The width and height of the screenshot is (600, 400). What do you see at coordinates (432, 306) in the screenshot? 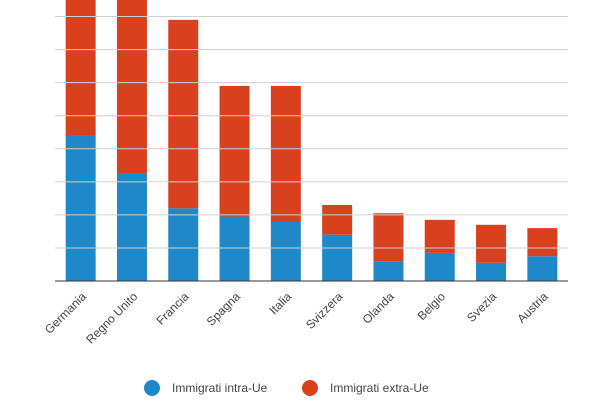
I see `x-tick-label: Belgio` at bounding box center [432, 306].